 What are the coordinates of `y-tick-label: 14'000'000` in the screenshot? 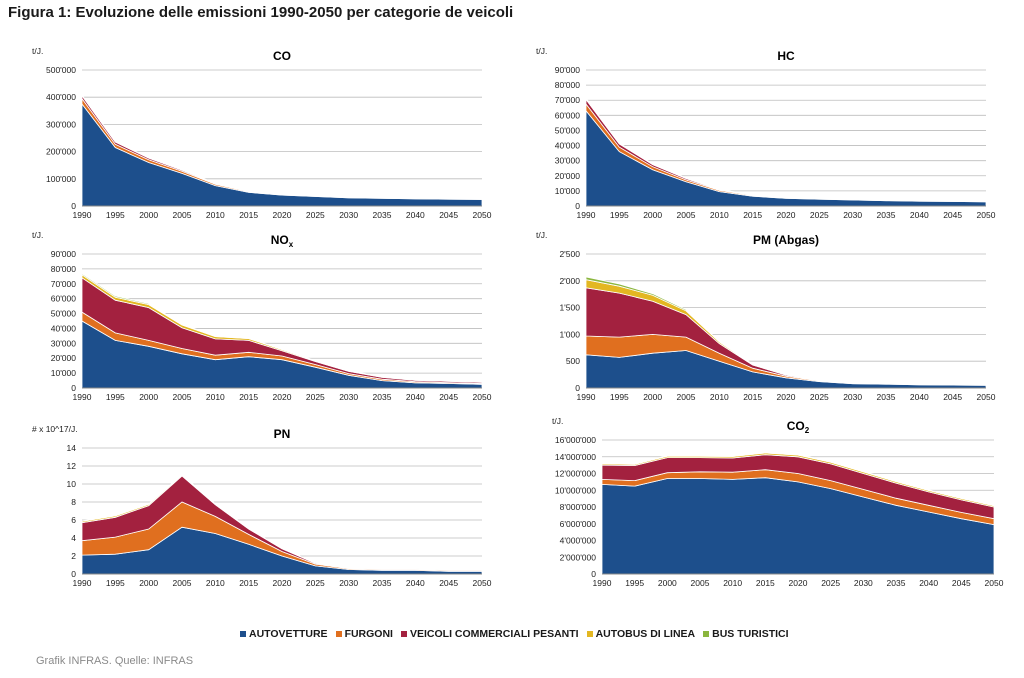 It's located at (575, 457).